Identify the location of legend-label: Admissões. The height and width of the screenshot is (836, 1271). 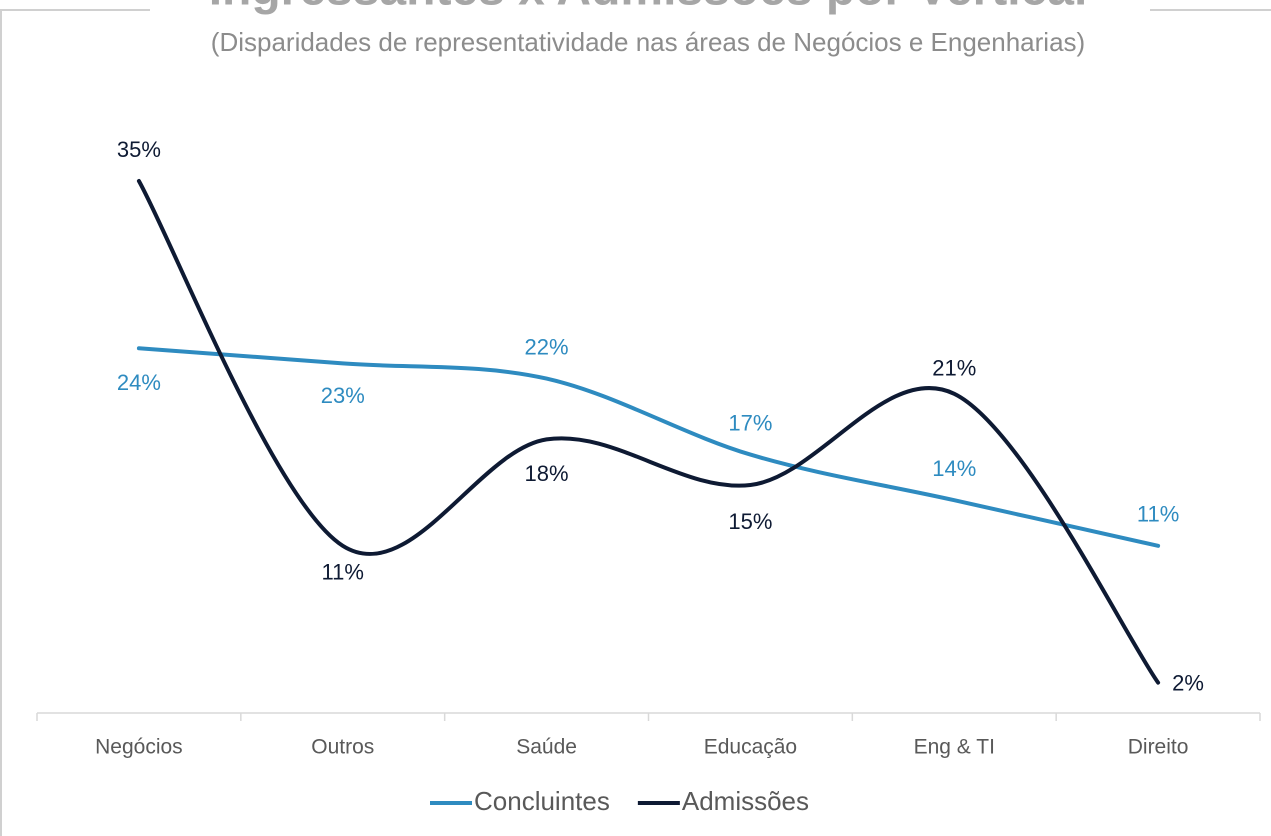
(745, 801).